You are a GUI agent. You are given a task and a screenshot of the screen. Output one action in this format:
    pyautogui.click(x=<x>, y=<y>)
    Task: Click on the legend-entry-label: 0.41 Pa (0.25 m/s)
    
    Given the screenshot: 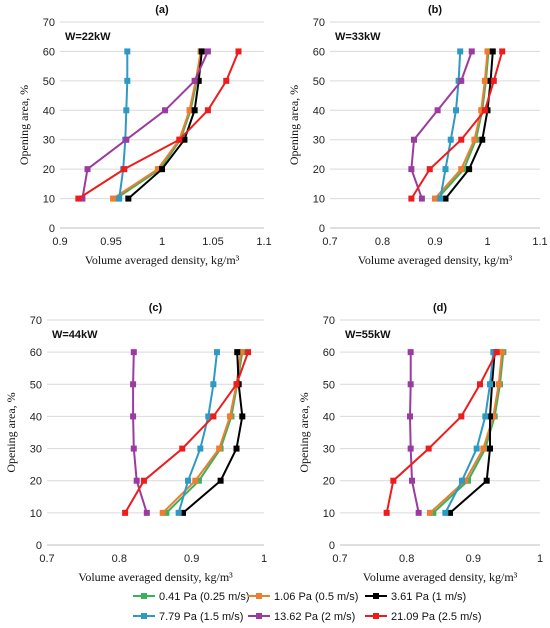 What is the action you would take?
    pyautogui.click(x=204, y=597)
    